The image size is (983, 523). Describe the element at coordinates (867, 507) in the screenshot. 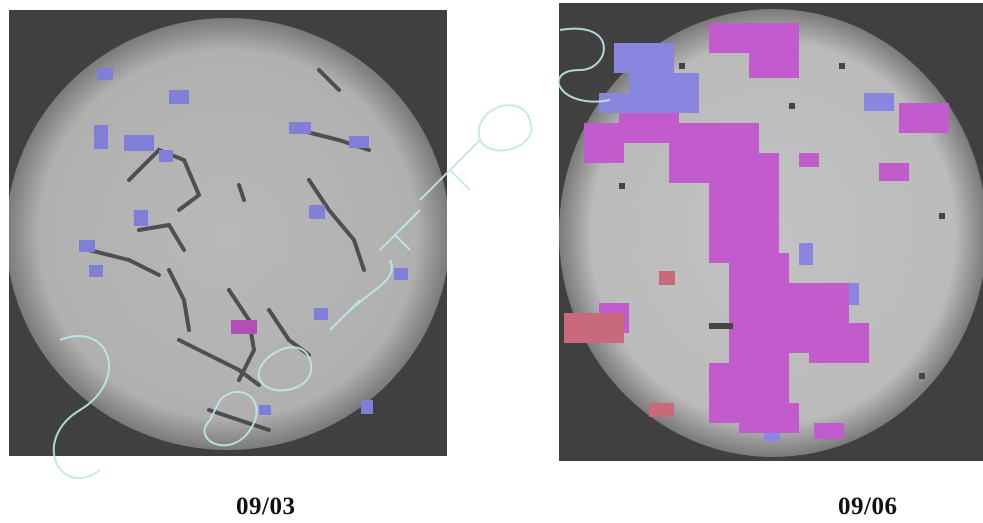

I see `caption-right: 09/06` at that location.